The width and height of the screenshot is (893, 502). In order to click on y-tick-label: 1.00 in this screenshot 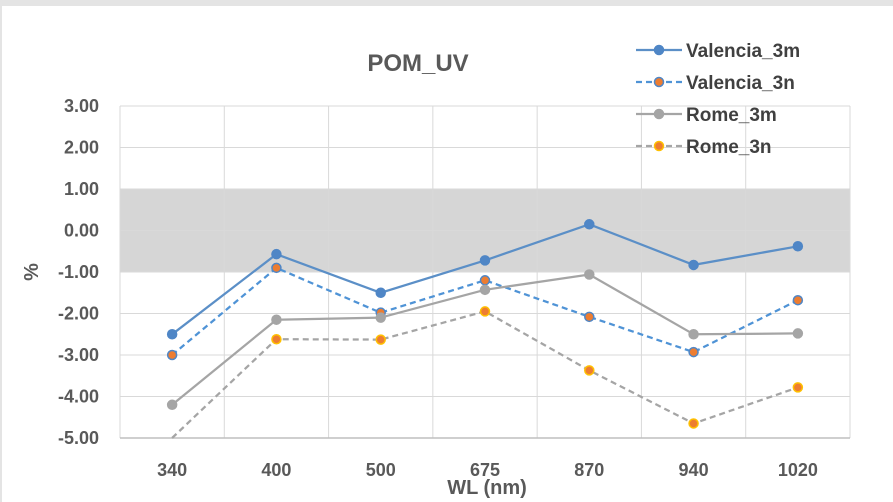, I will do `click(81, 189)`.